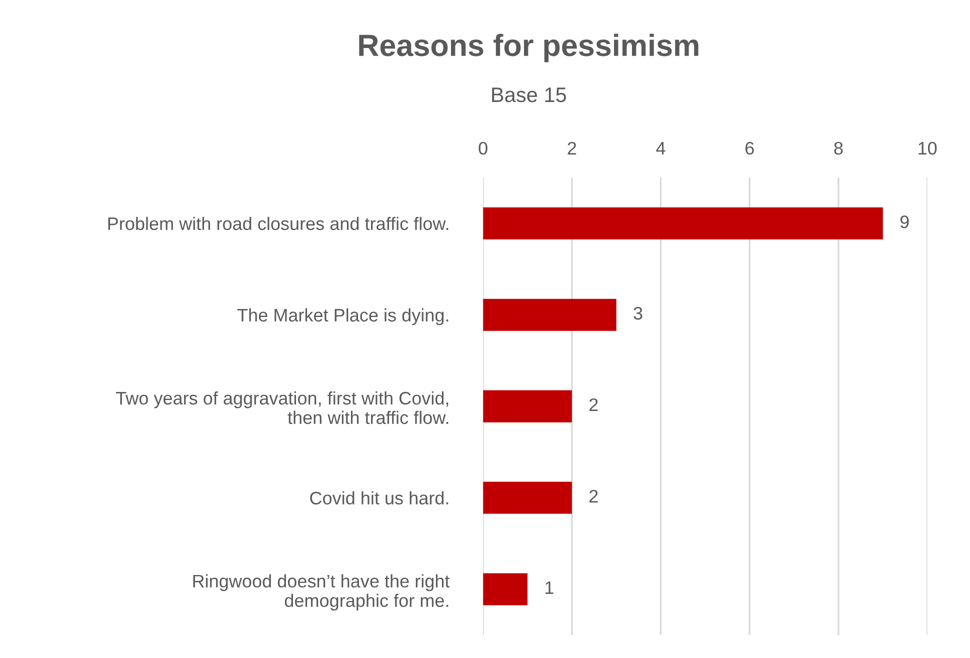  Describe the element at coordinates (282, 407) in the screenshot. I see `y-tick-label: Two years of aggravation, first with Covid, then with traffic flow.` at that location.